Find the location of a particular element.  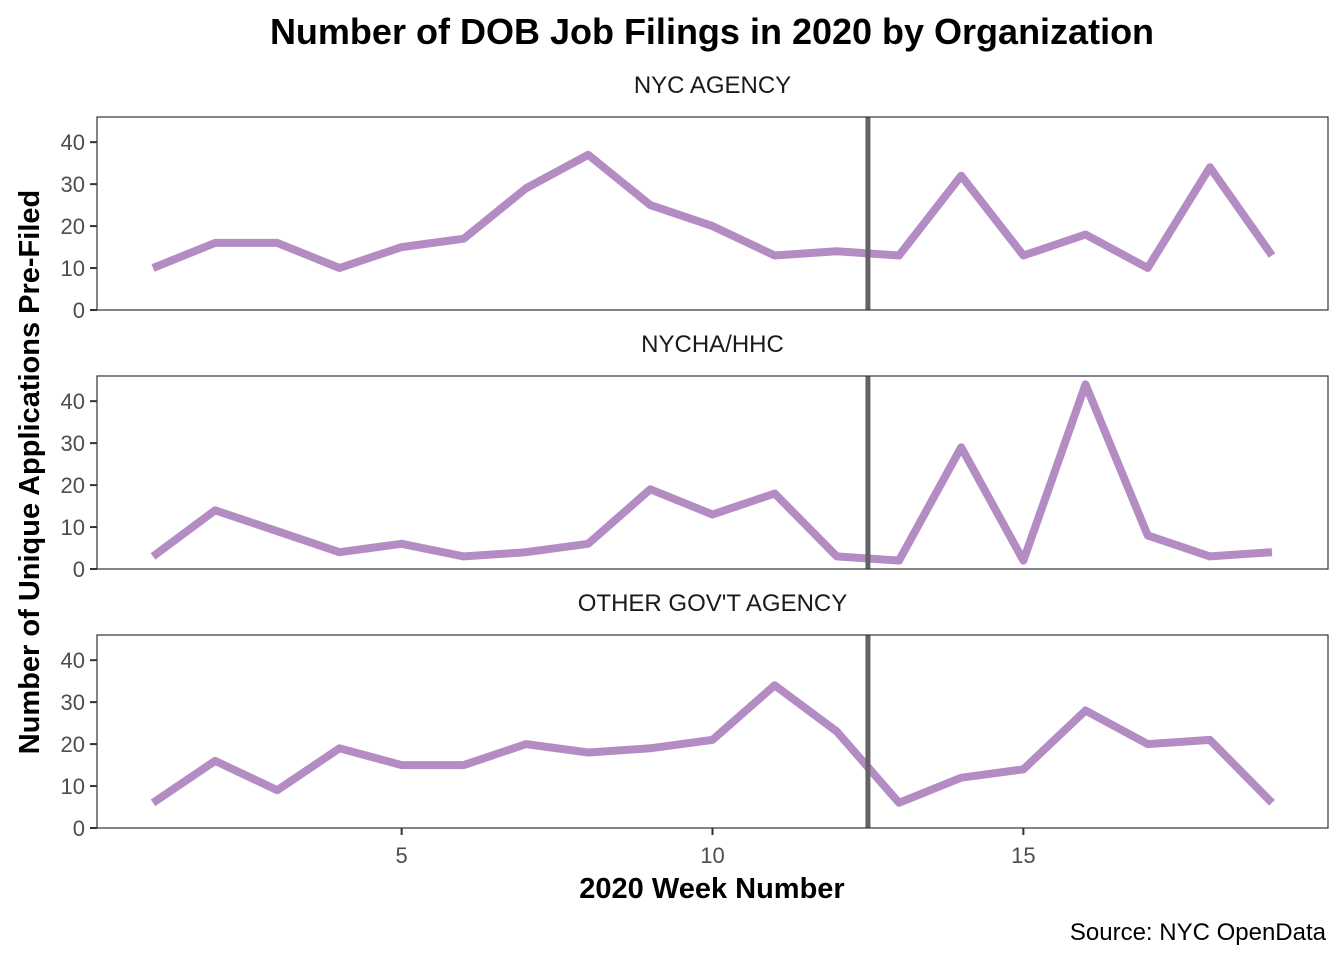

source-caption: Source: NYC OpenData is located at coordinates (1198, 932).